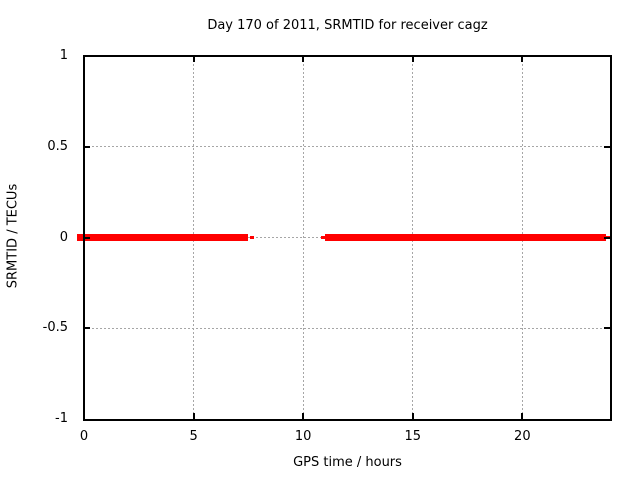  I want to click on y-tick-label: -1, so click(61, 418).